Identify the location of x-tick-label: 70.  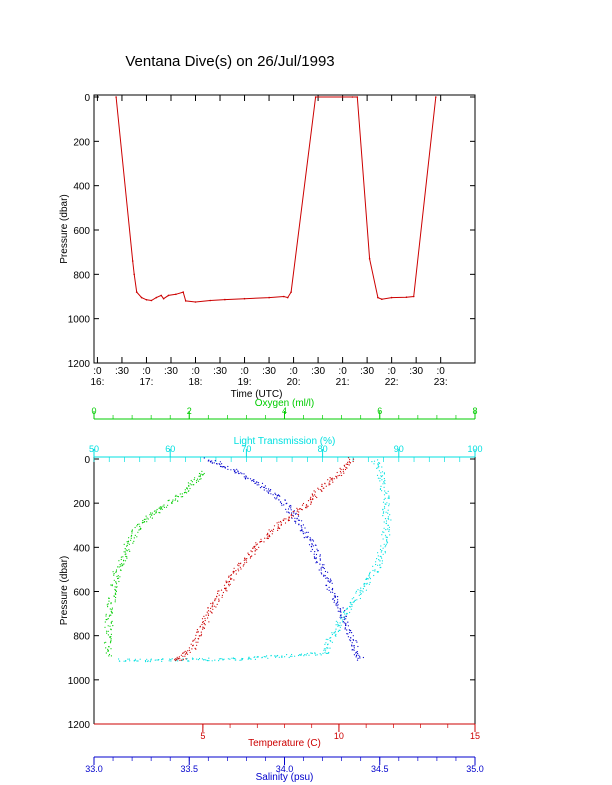
(246, 449).